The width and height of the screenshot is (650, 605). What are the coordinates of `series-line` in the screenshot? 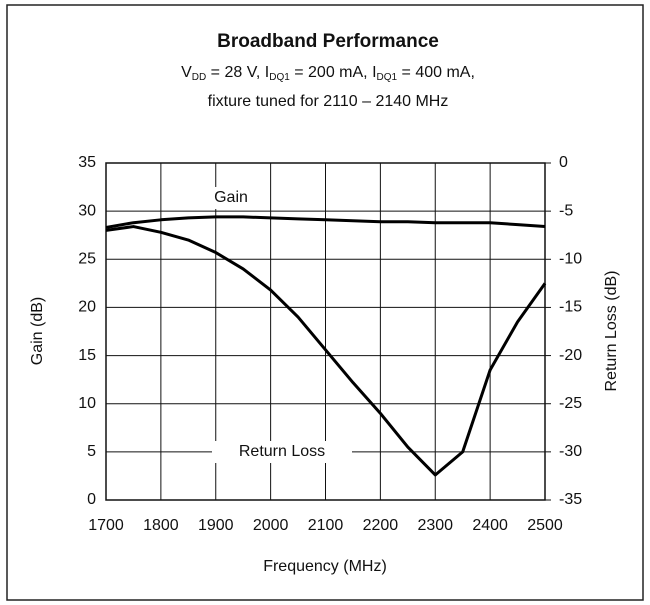 It's located at (325, 222).